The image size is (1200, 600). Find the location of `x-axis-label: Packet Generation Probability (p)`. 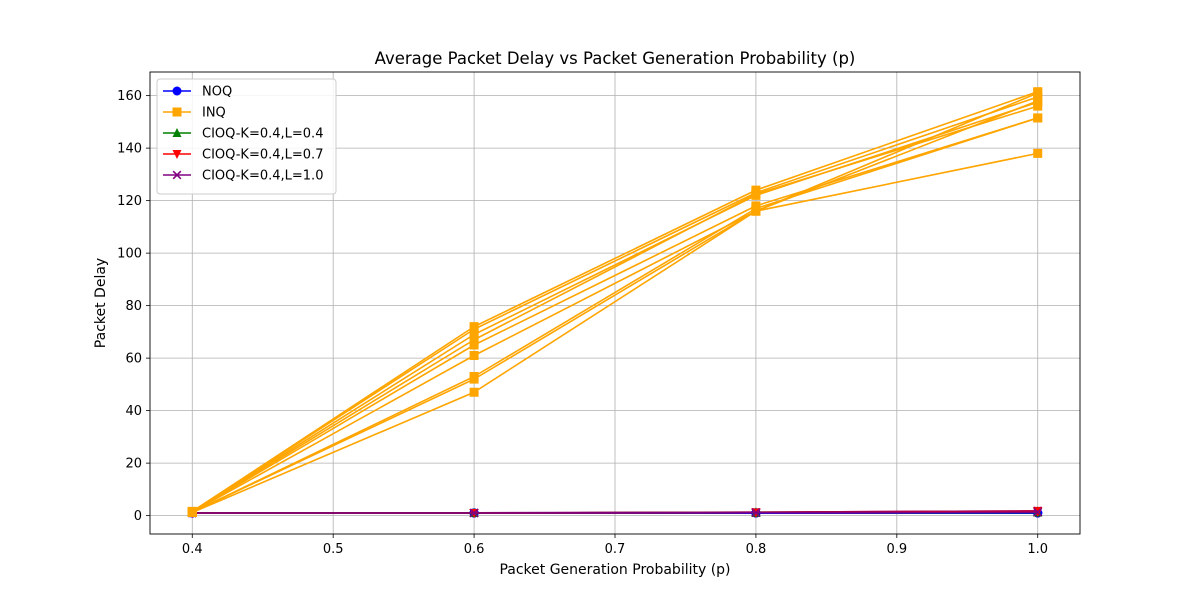

x-axis-label: Packet Generation Probability (p) is located at coordinates (614, 570).